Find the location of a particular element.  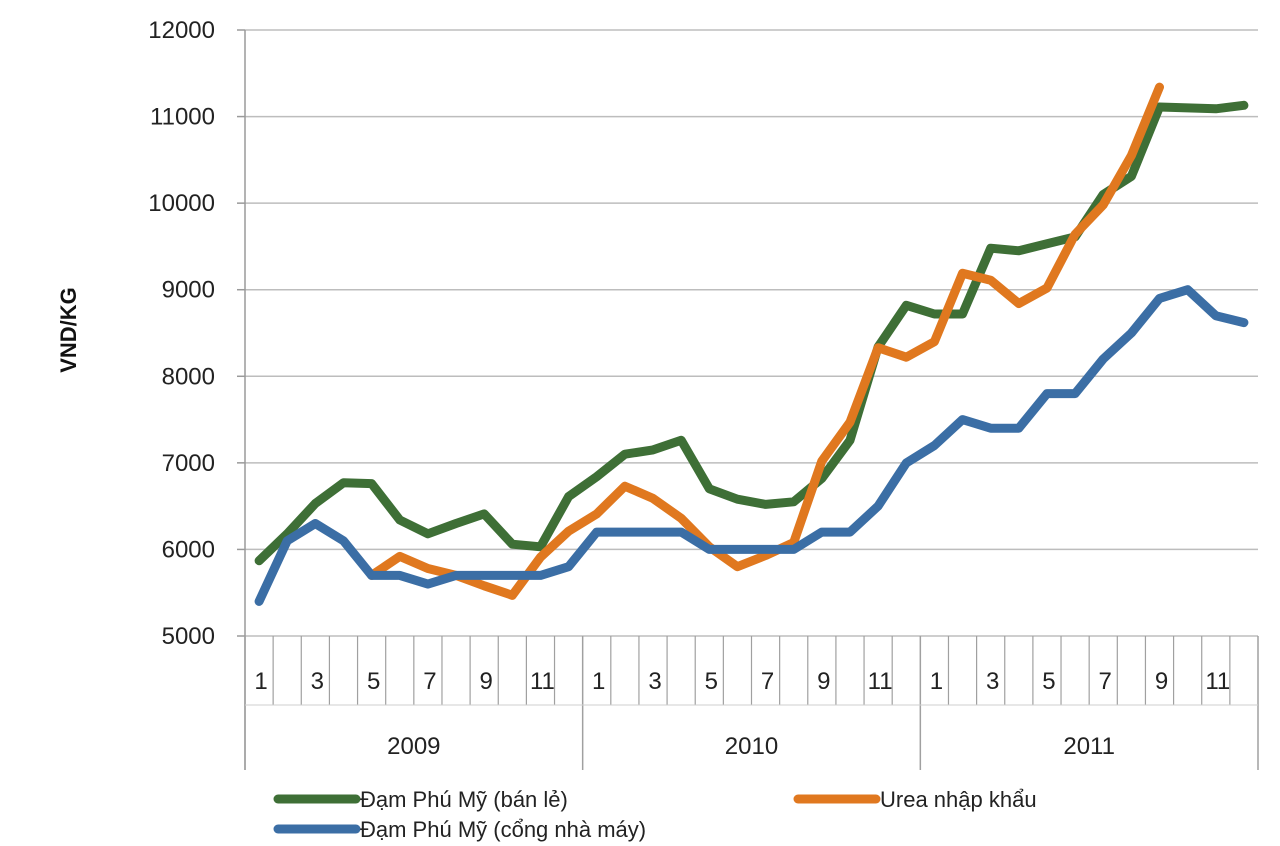

x-tick-label-year-2009: 2009 is located at coordinates (413, 746).